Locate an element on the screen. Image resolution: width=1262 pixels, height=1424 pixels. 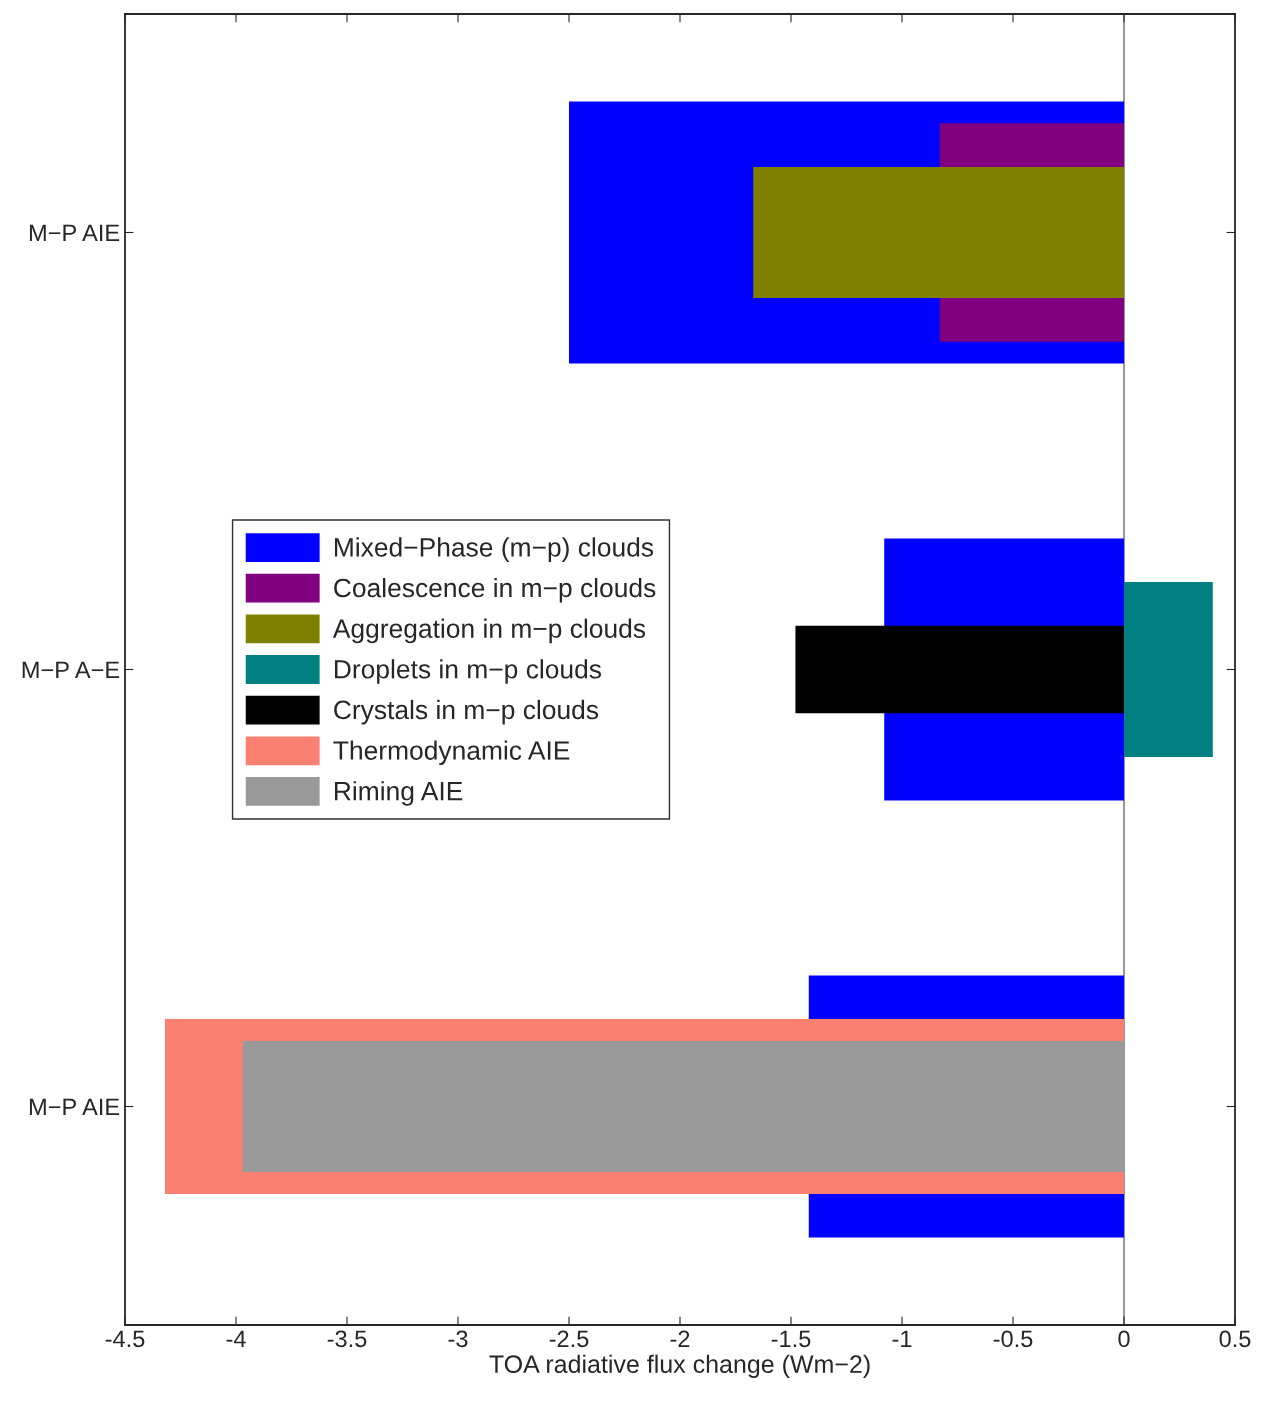
x-tick-label: -3 is located at coordinates (458, 1339).